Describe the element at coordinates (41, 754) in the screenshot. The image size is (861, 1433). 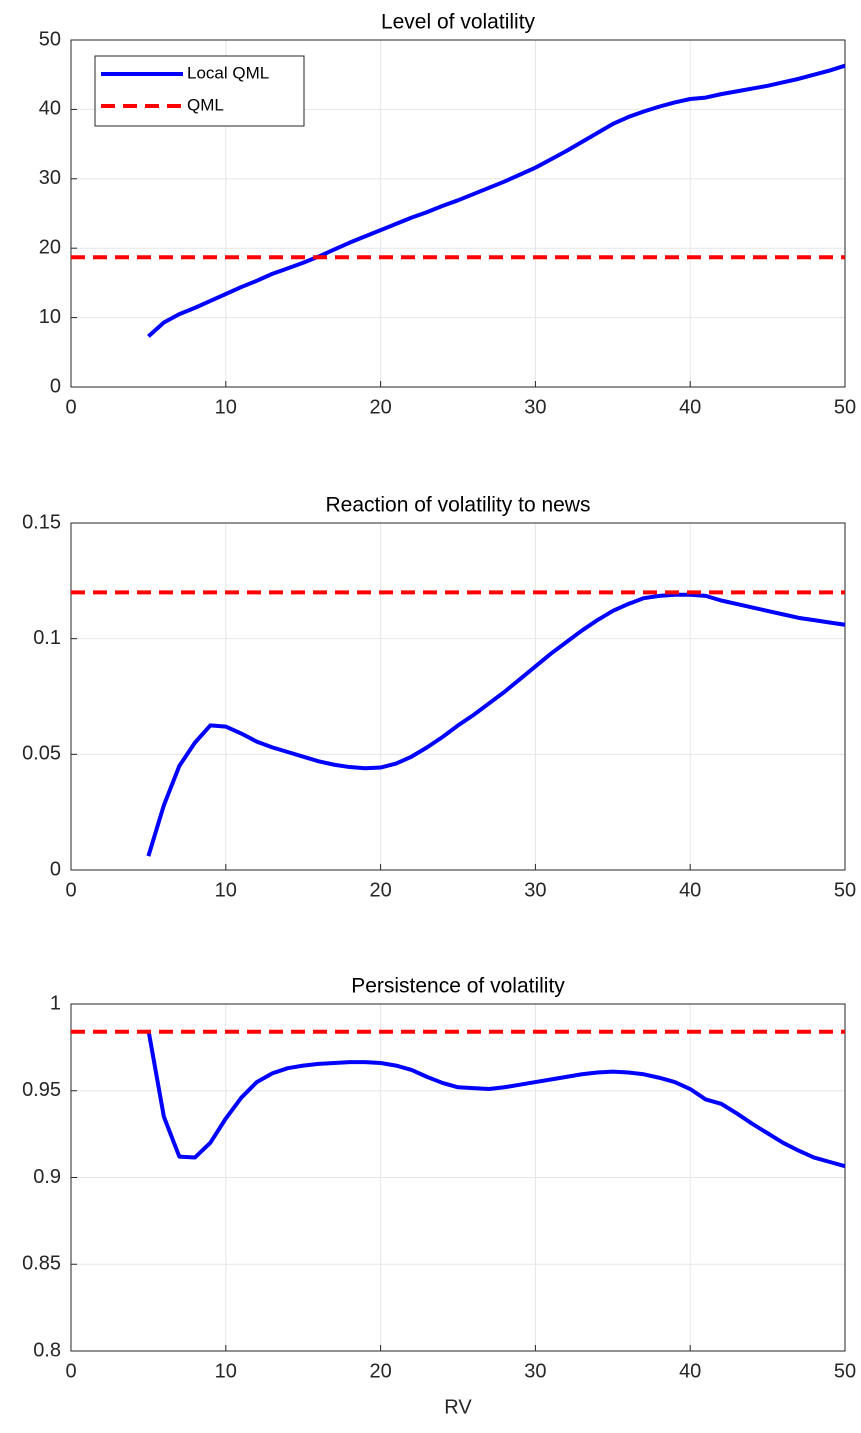
I see `y-tick-label: 0.05` at that location.